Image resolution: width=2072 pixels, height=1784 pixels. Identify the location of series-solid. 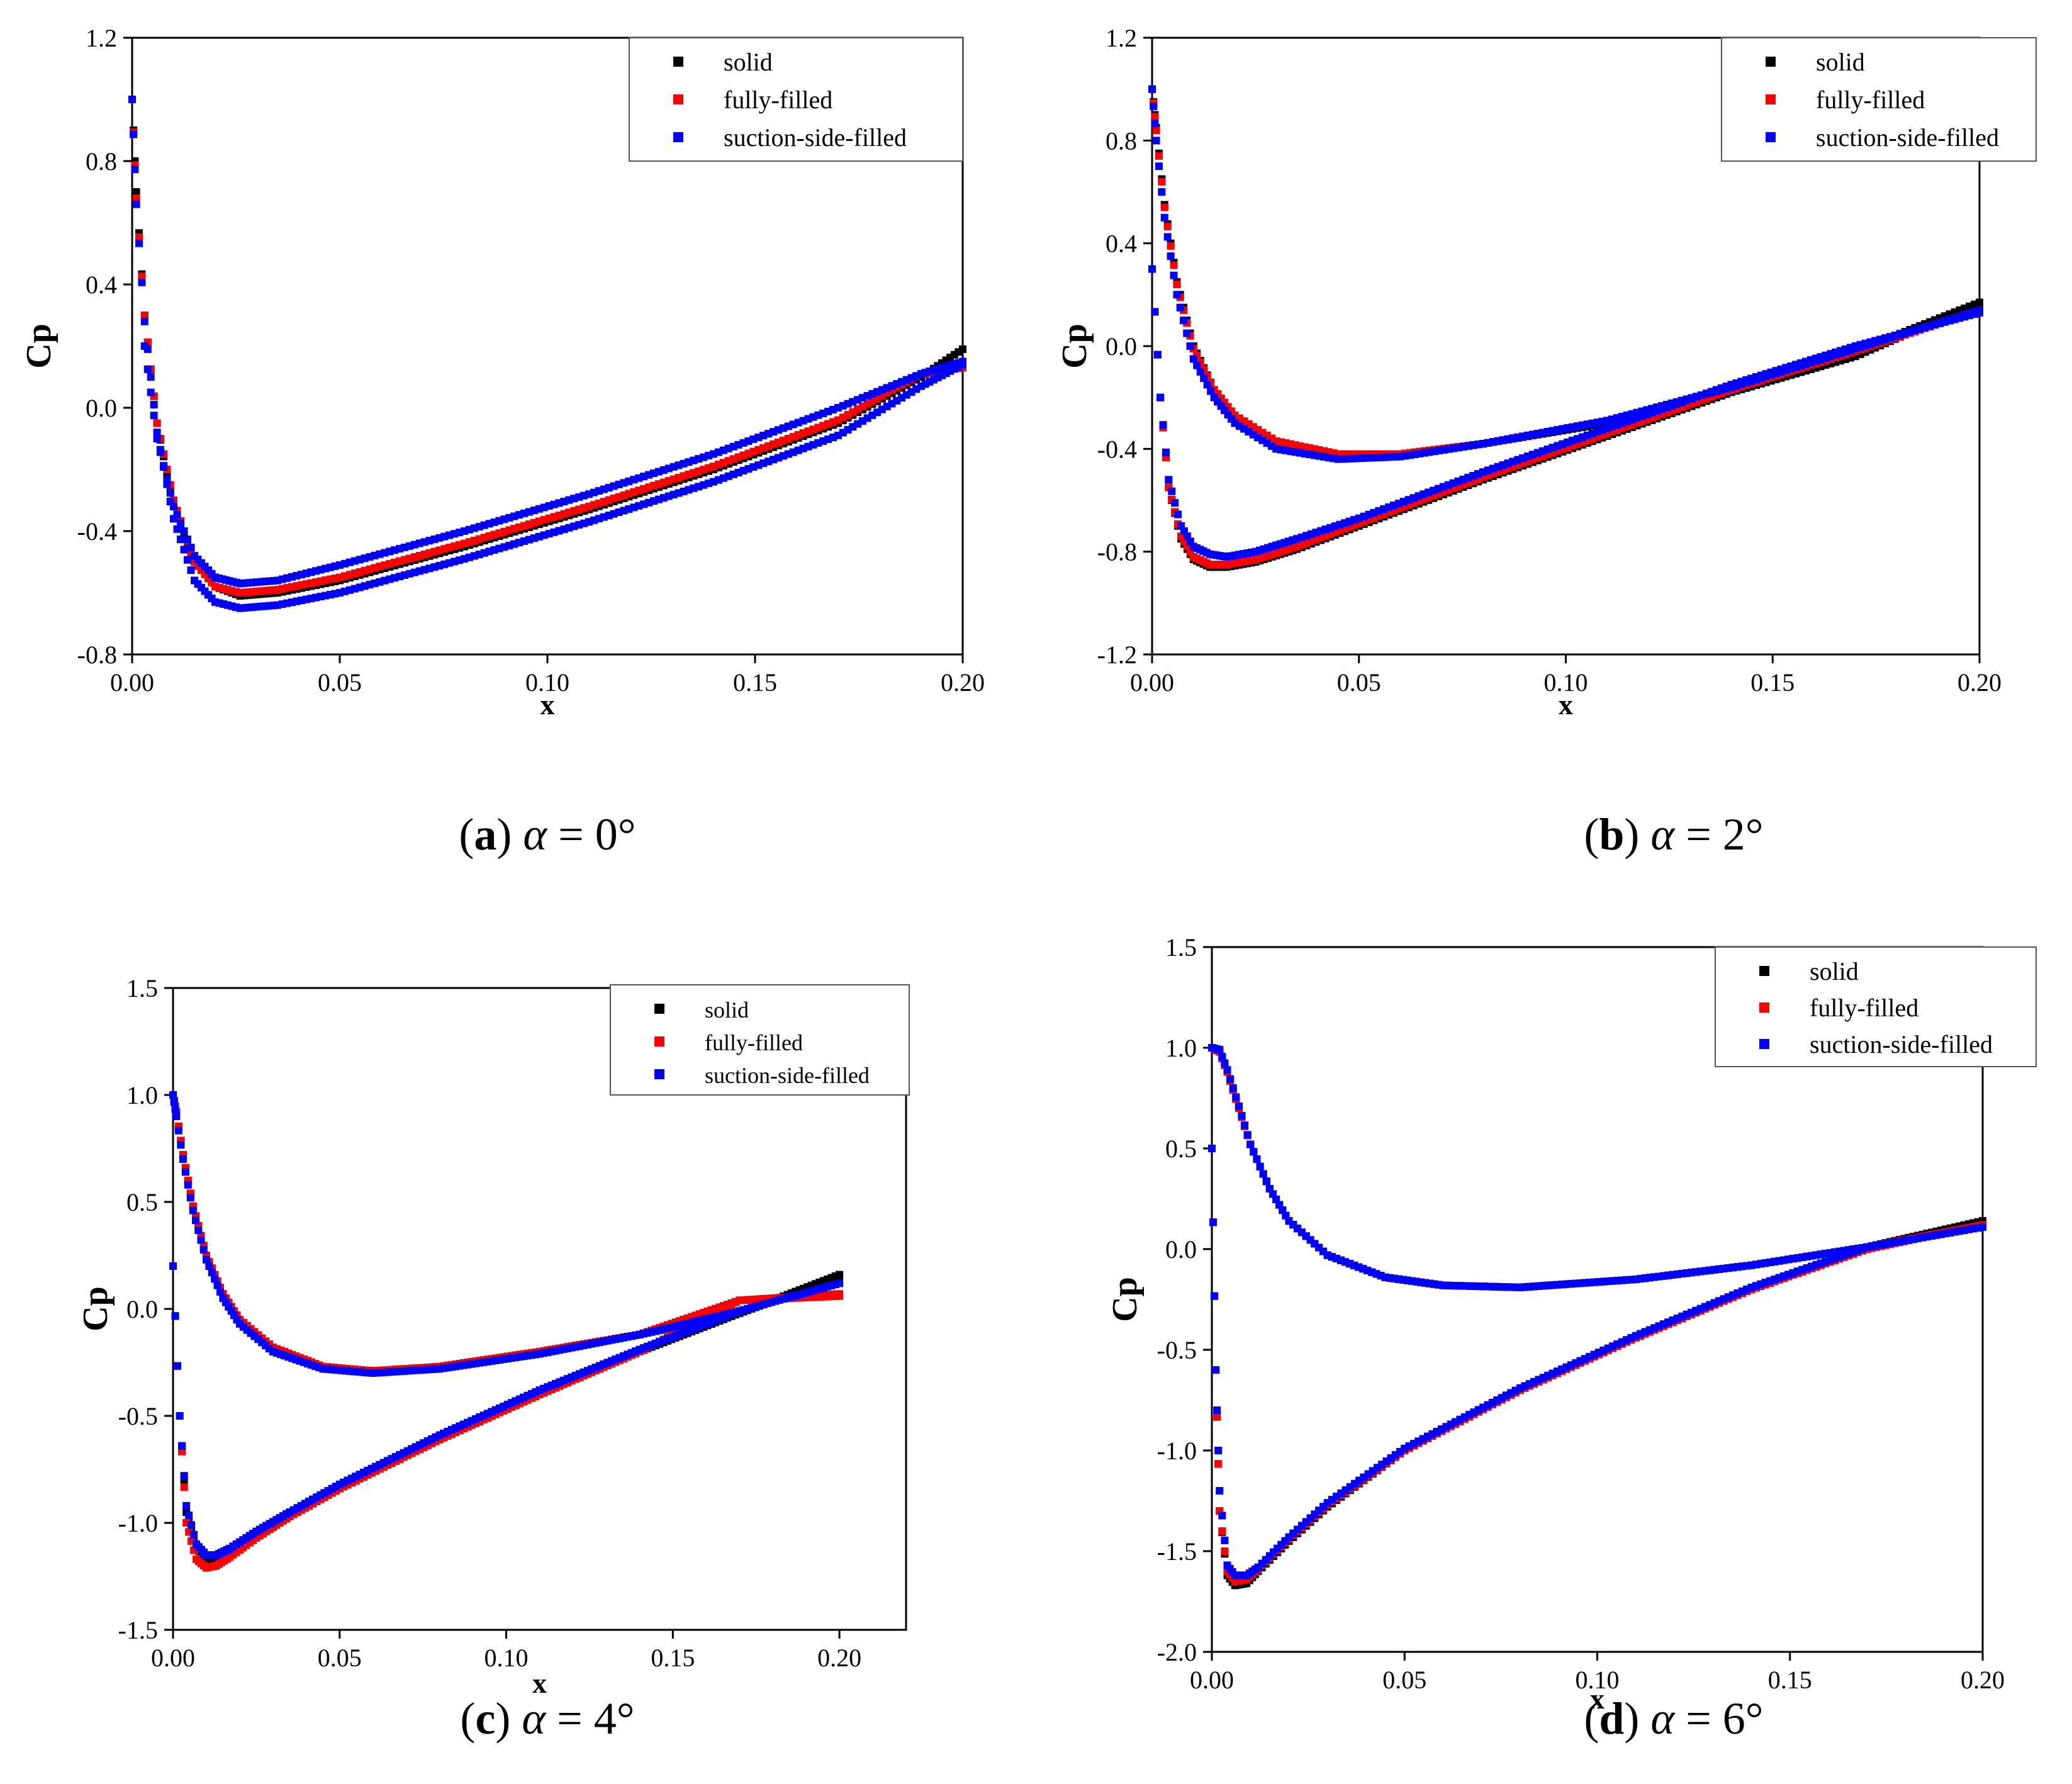
(547, 348).